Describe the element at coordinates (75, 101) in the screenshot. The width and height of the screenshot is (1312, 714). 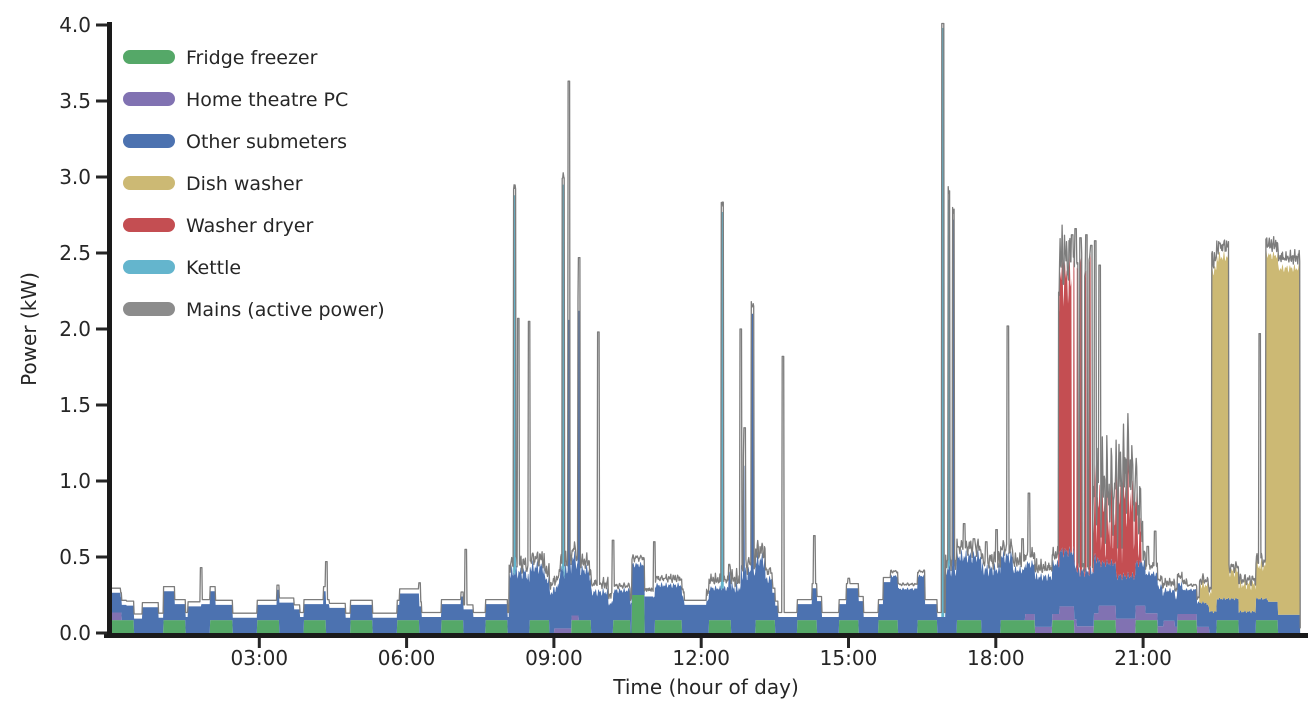
I see `y-tick-label: 3.5` at that location.